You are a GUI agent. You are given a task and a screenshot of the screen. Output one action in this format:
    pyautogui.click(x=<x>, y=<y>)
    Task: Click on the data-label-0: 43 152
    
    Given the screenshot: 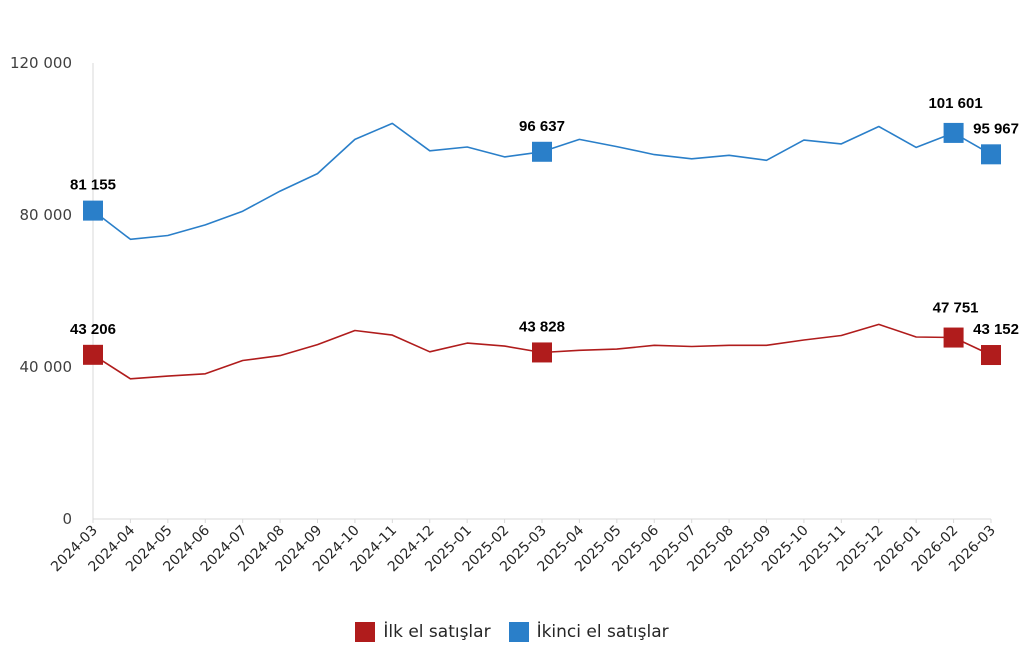 What is the action you would take?
    pyautogui.click(x=996, y=329)
    